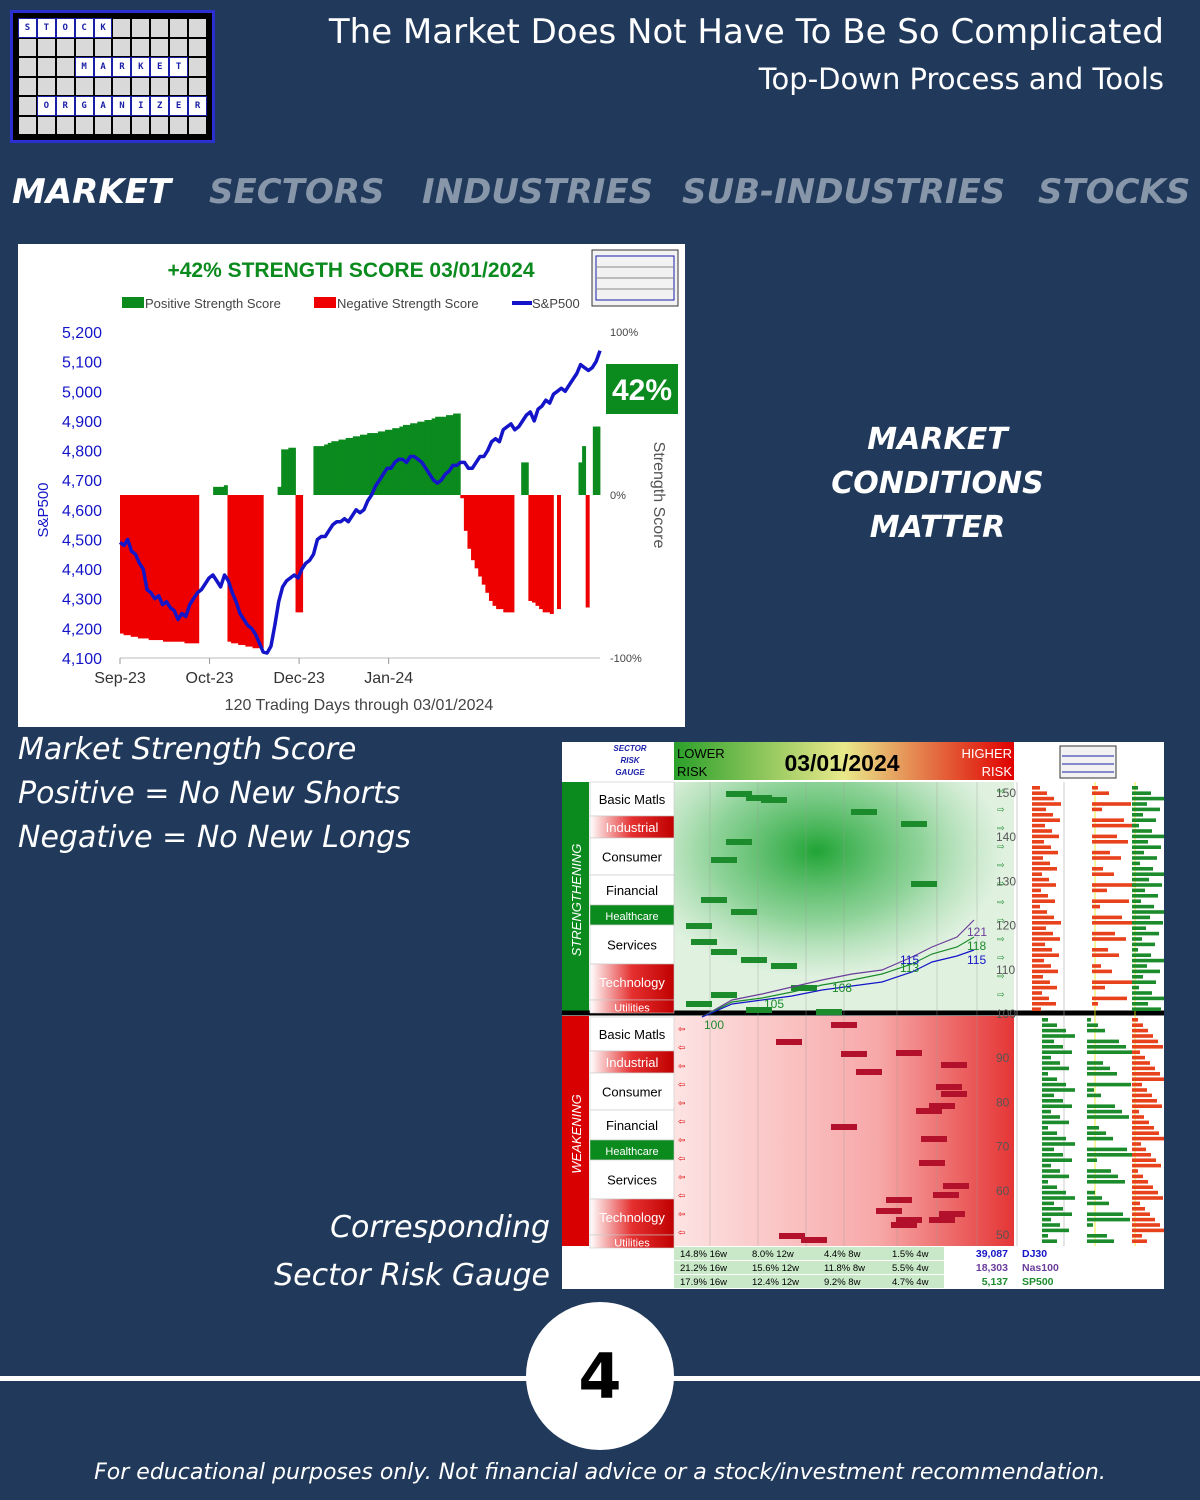 This screenshot has height=1500, width=1200. Describe the element at coordinates (82, 363) in the screenshot. I see `y-tick-label: 5,100` at that location.